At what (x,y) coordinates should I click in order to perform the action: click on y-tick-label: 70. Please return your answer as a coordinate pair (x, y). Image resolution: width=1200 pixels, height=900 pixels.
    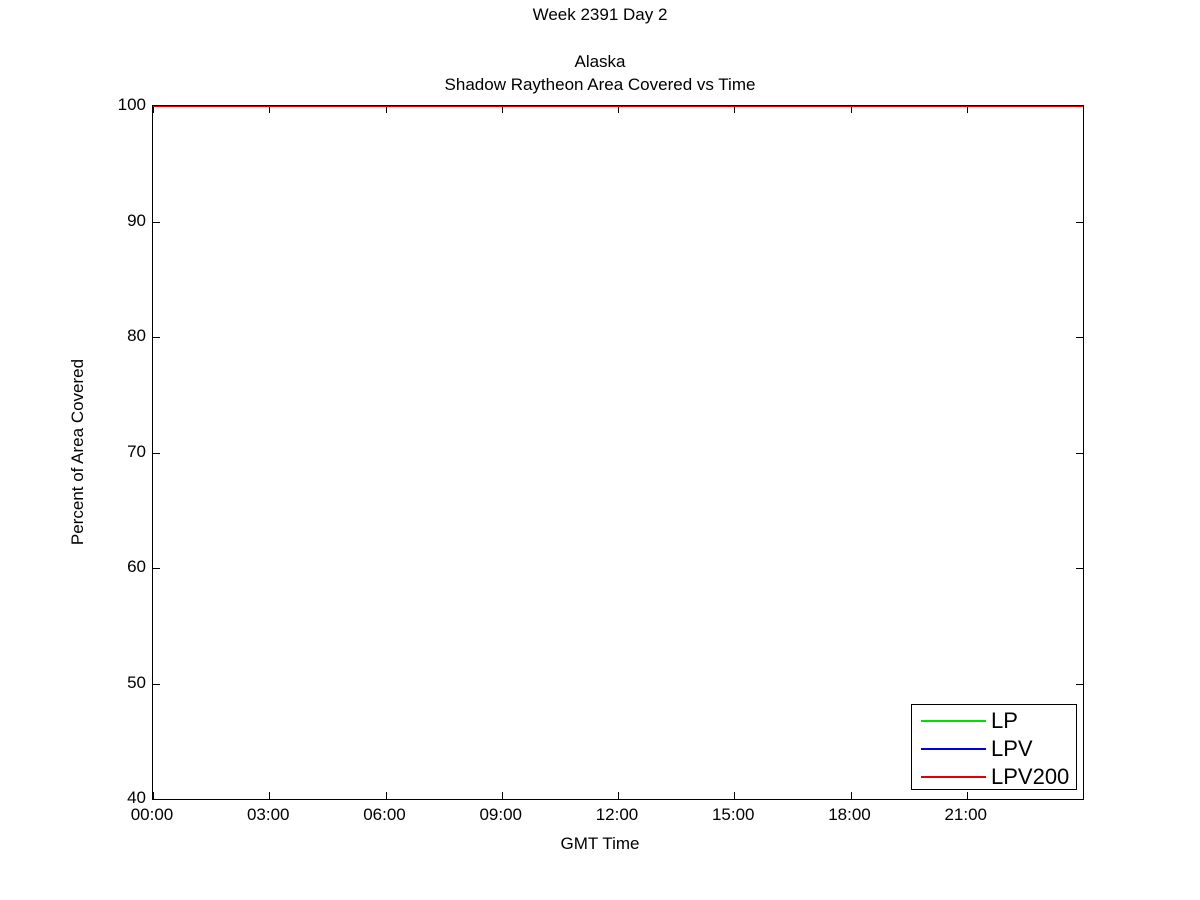
    Looking at the image, I should click on (136, 451).